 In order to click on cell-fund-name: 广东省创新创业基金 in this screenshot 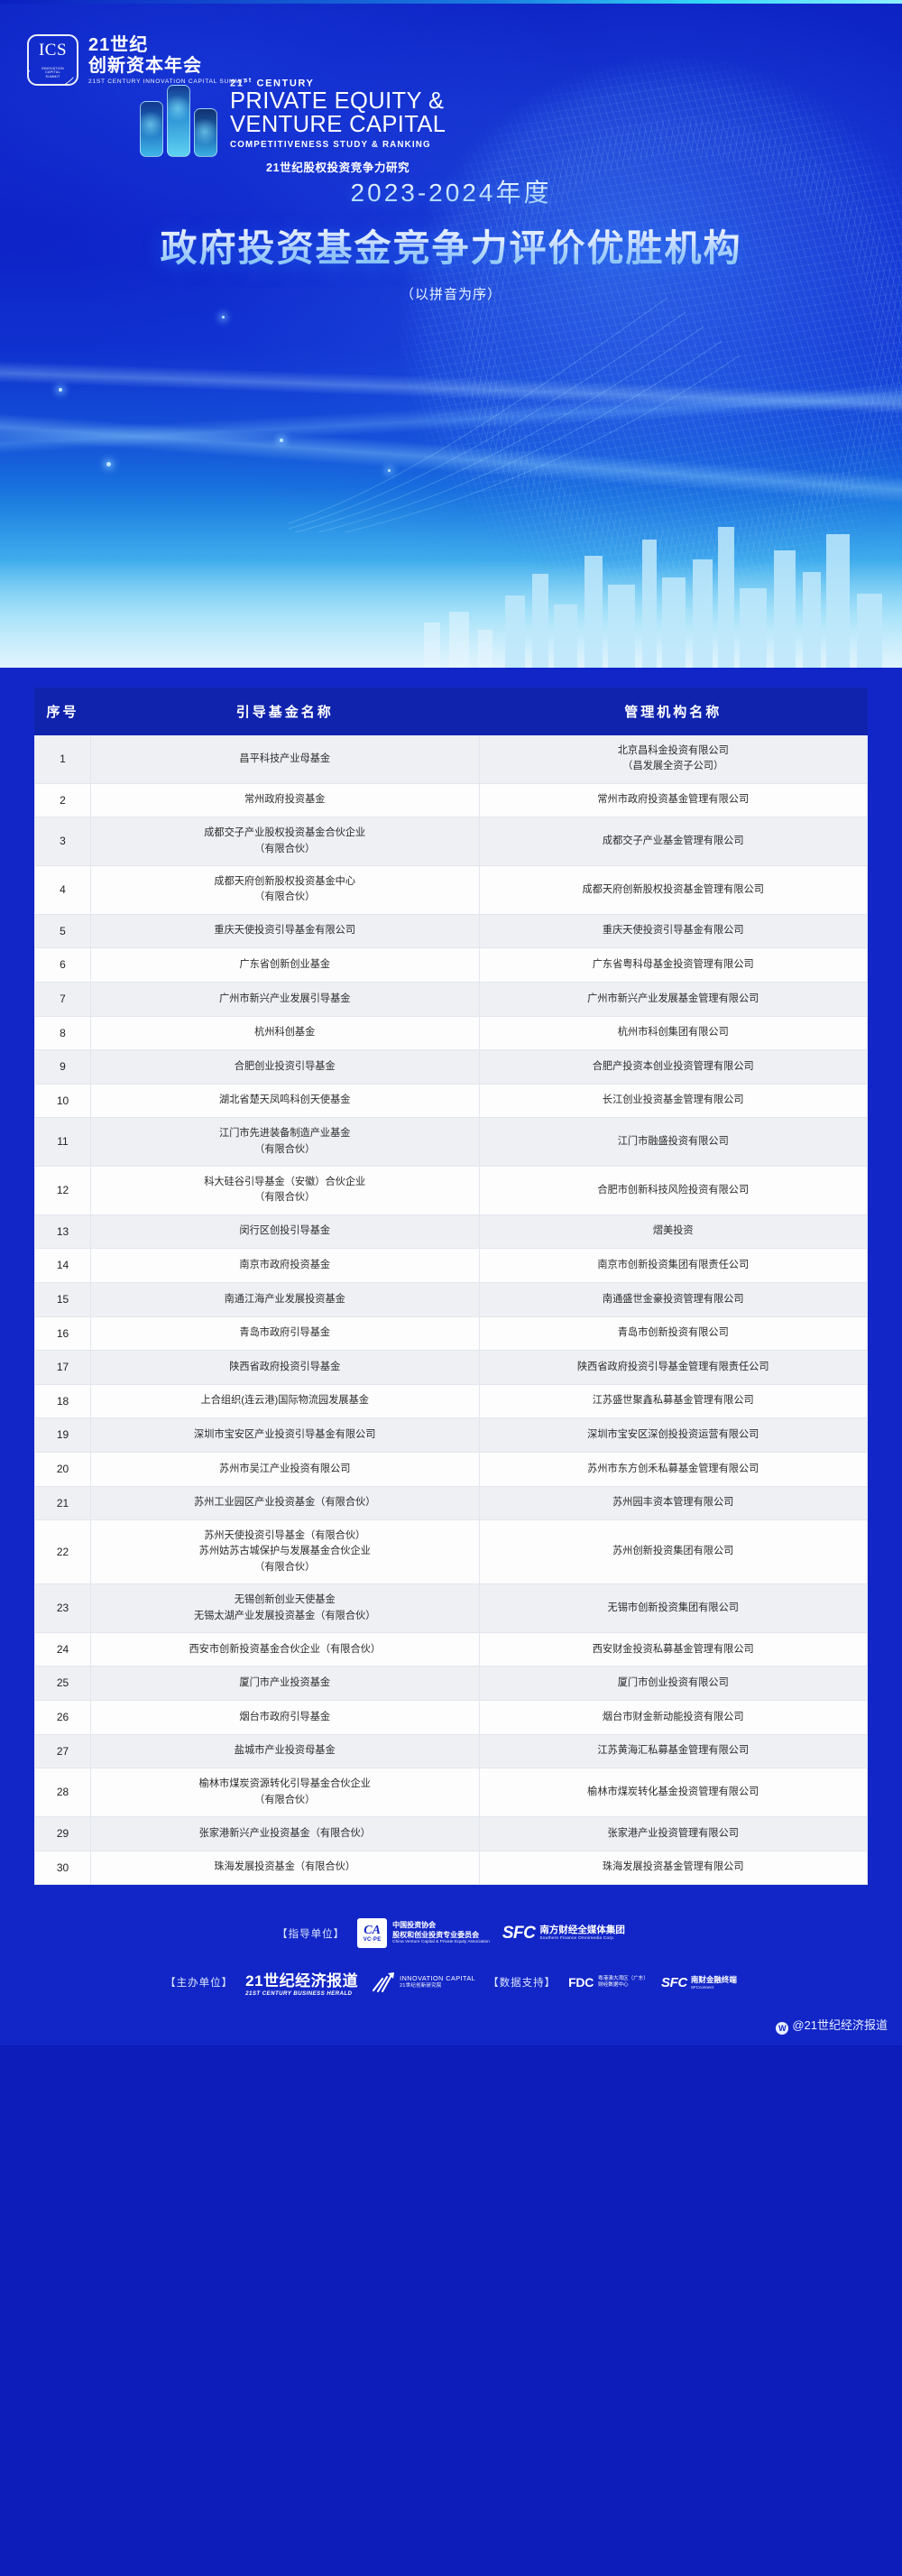, I will do `click(285, 965)`.